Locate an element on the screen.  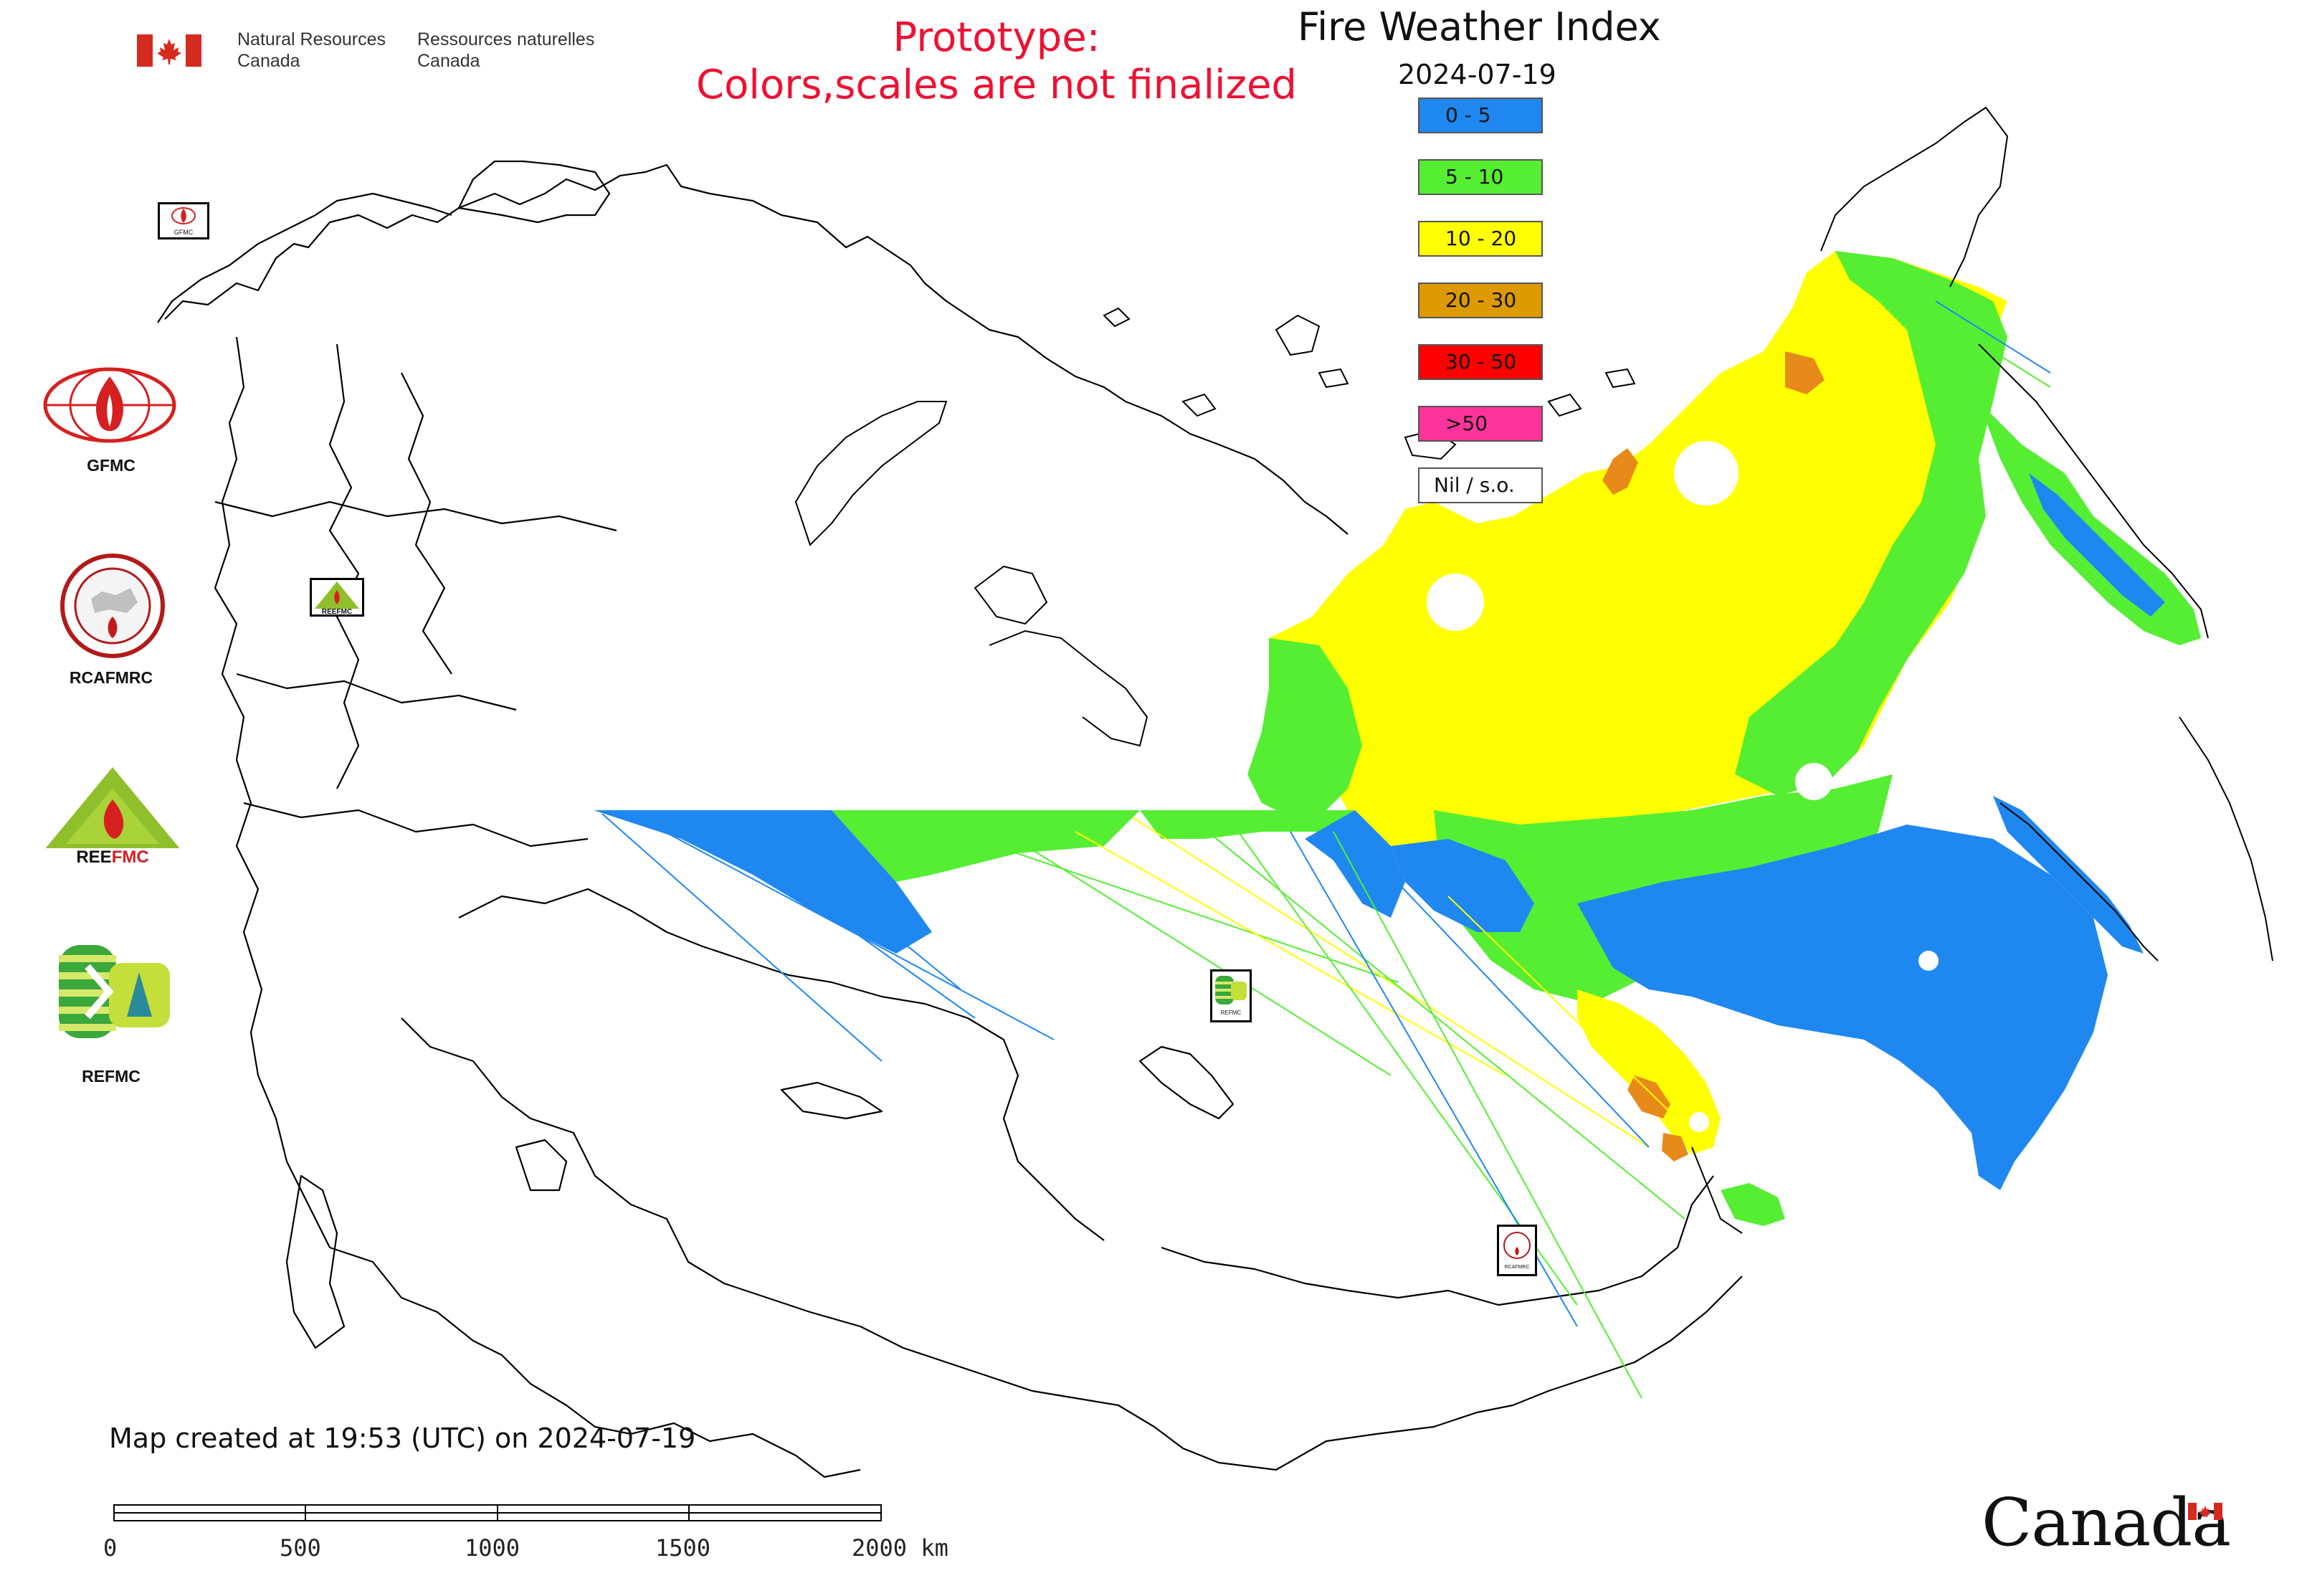
map-date: 2024-07-19 is located at coordinates (1477, 74).